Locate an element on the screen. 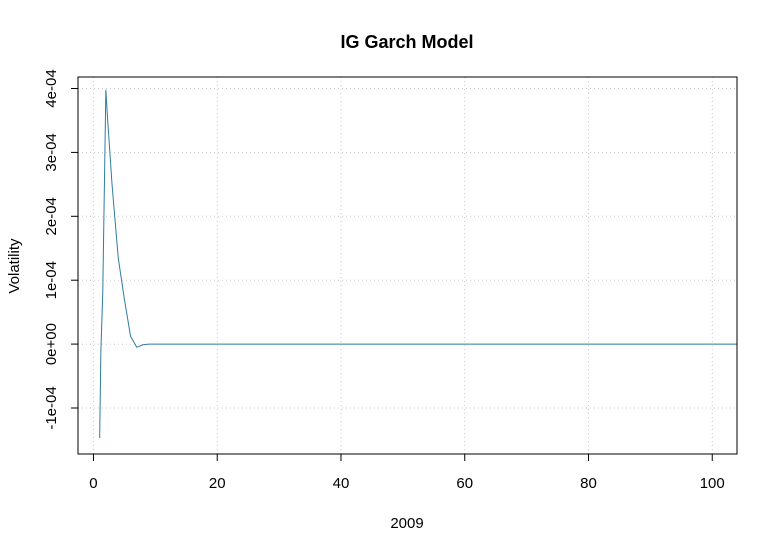 The width and height of the screenshot is (777, 552). x-tick-label: 20 is located at coordinates (217, 483).